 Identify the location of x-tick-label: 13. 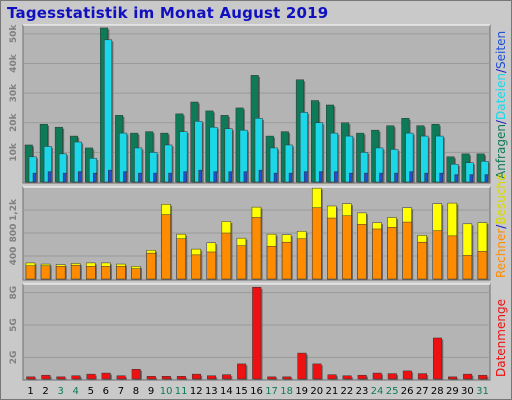
(211, 391).